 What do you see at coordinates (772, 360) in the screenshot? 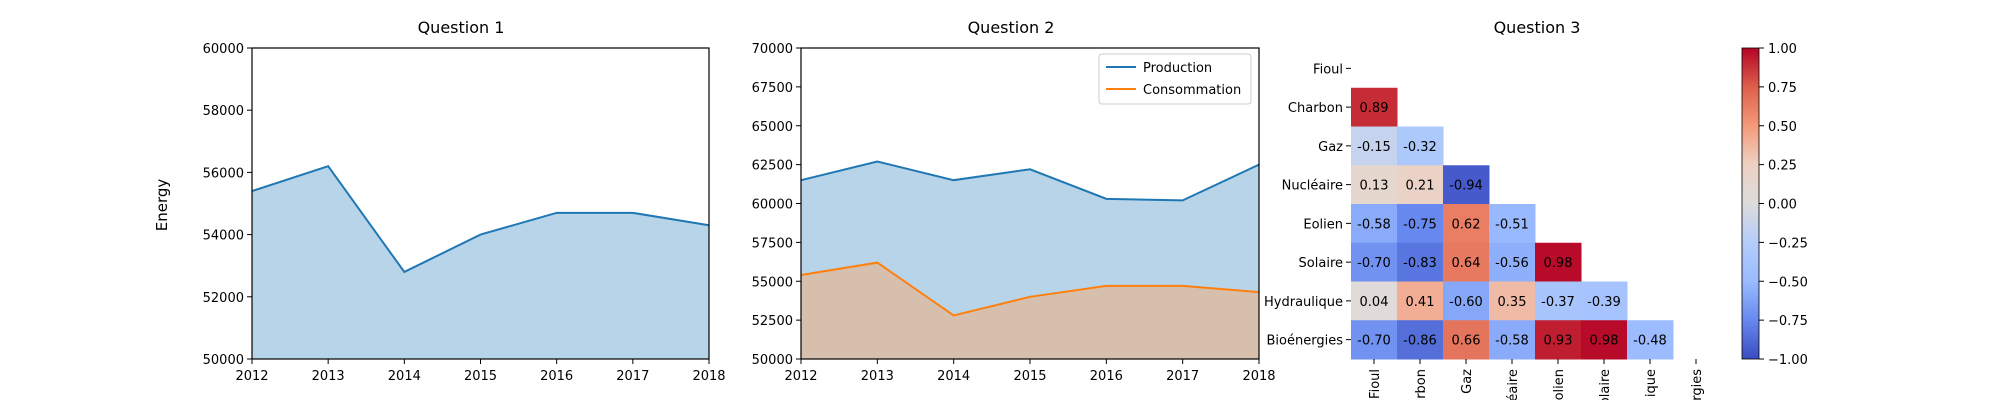
I see `y-tick-label: 50000` at bounding box center [772, 360].